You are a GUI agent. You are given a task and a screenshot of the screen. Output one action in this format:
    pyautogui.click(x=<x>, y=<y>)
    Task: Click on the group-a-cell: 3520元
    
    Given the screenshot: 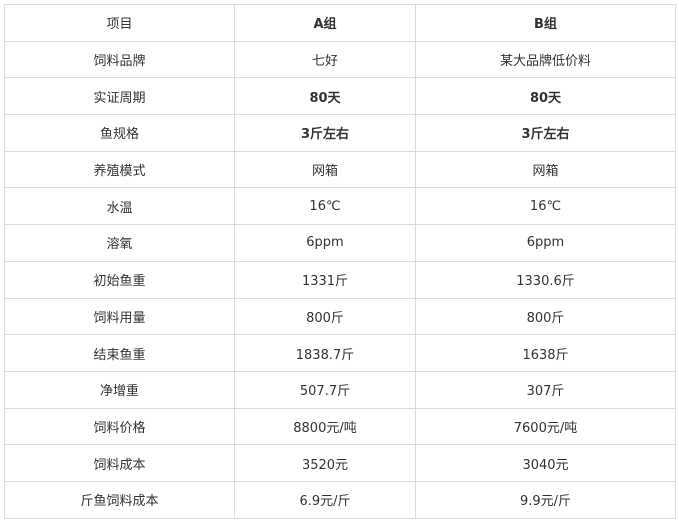 What is the action you would take?
    pyautogui.click(x=325, y=463)
    